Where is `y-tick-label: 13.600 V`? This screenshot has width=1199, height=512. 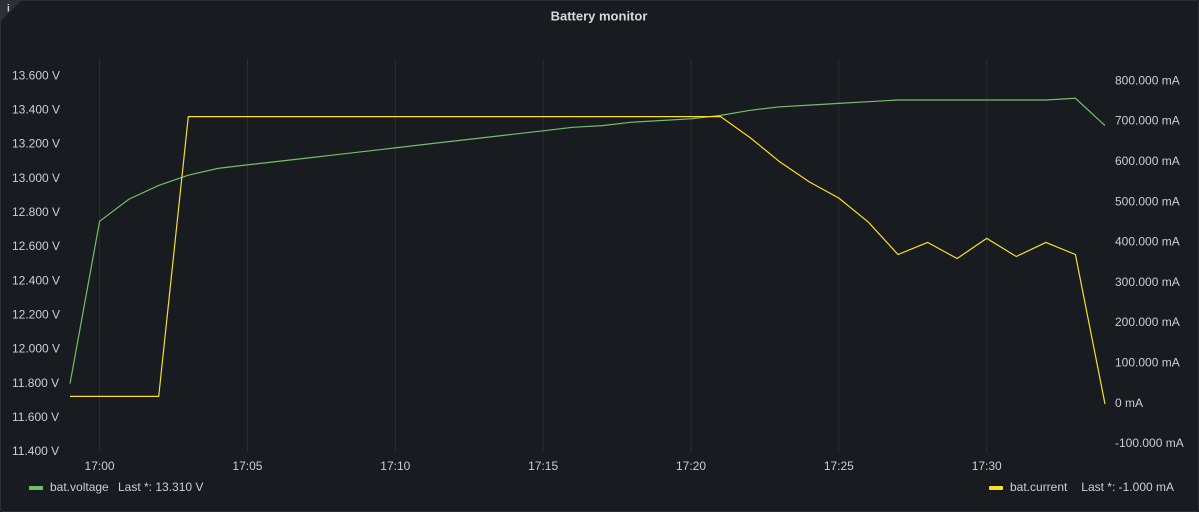
y-tick-label: 13.600 V is located at coordinates (36, 75).